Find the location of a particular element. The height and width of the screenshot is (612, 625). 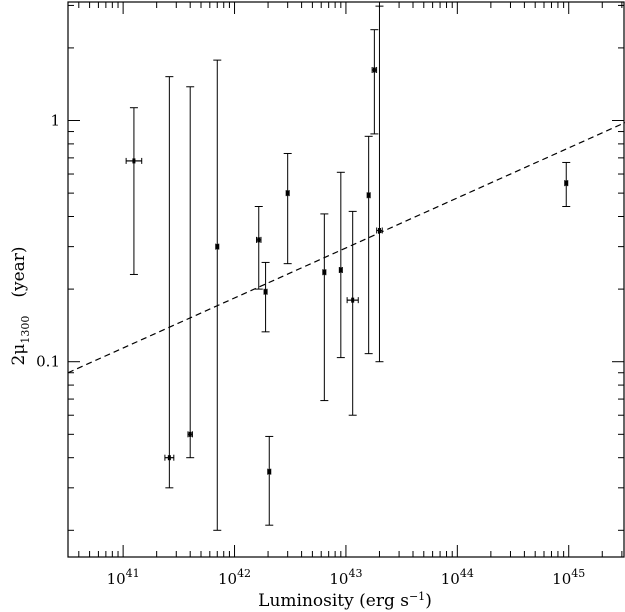

y-tick-labels: 10.1 is located at coordinates (48, 241).